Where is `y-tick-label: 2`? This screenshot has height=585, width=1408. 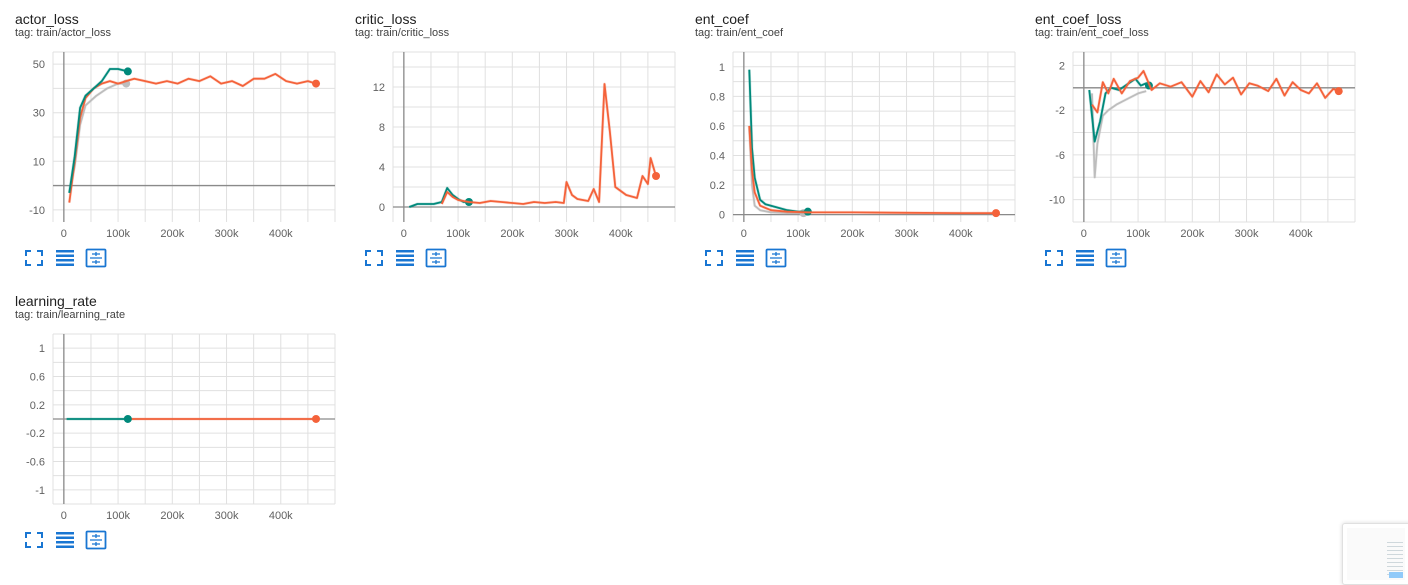
y-tick-label: 2 is located at coordinates (1062, 66).